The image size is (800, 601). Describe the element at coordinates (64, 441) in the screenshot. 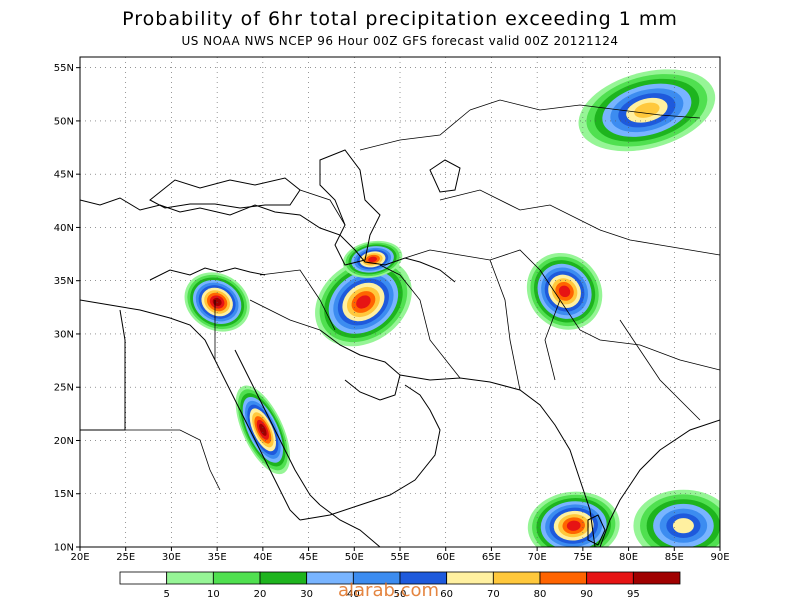

I see `lat-label: 20N` at that location.